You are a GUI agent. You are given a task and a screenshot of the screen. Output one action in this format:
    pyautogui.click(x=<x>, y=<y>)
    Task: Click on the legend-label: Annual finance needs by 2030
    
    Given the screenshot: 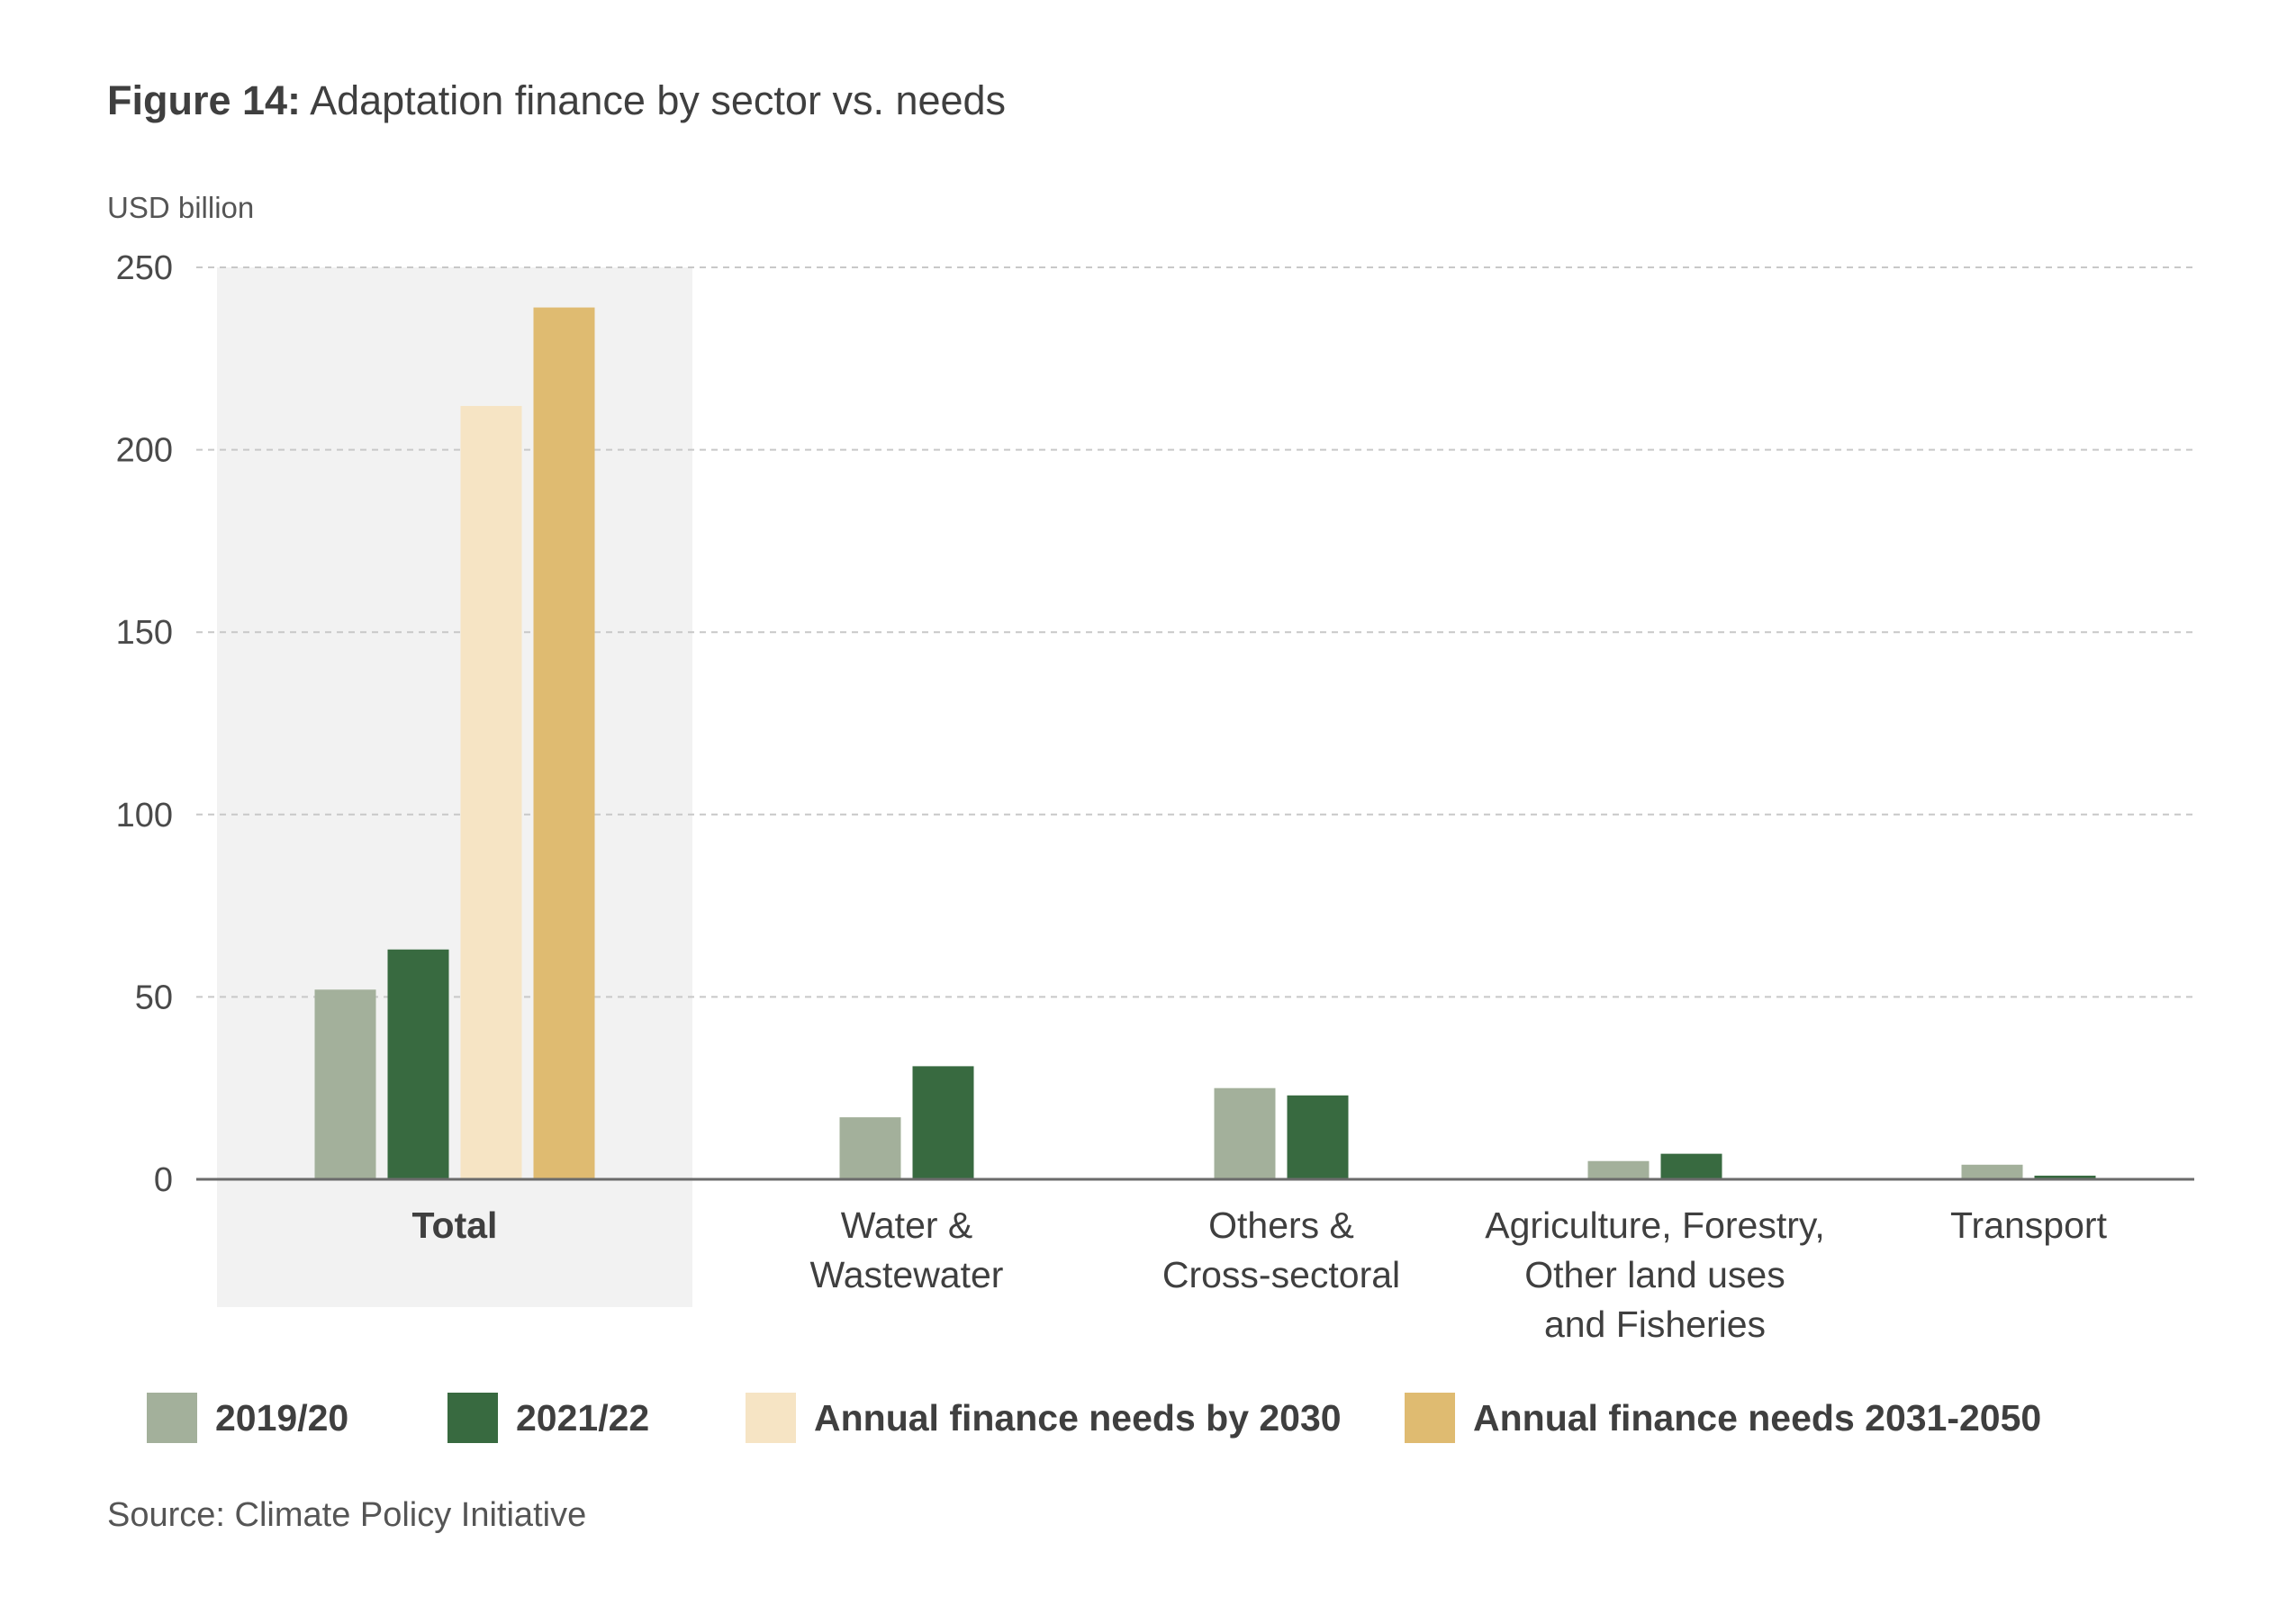 What is the action you would take?
    pyautogui.click(x=1078, y=1418)
    